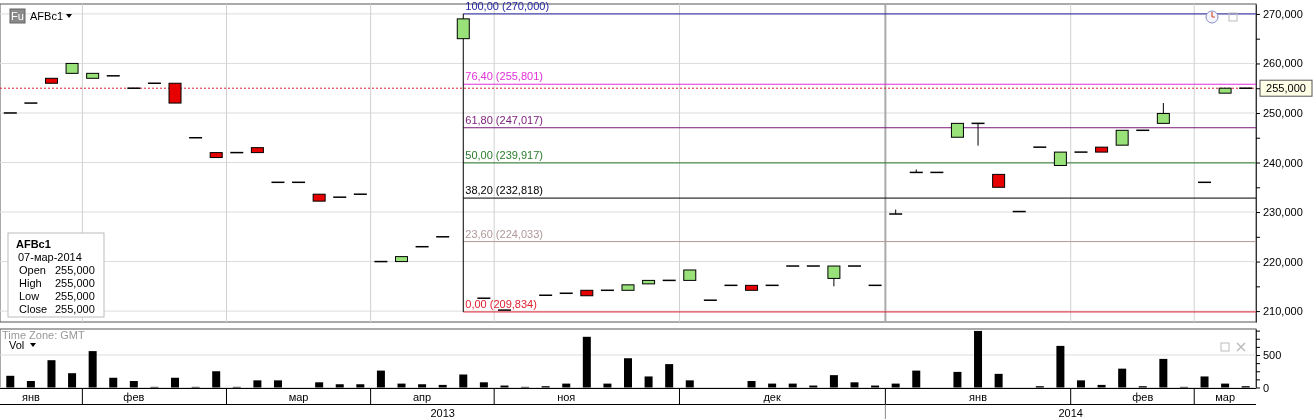  I want to click on y-tick-label: 270,000, so click(1283, 13).